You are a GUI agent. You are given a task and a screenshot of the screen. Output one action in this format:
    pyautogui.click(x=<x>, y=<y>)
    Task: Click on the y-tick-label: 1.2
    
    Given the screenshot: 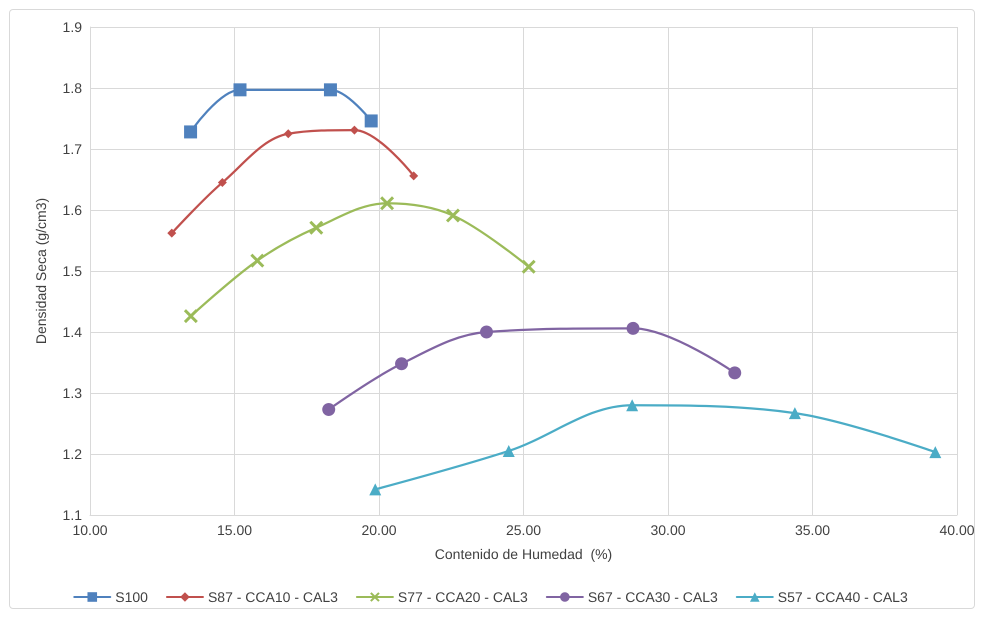 What is the action you would take?
    pyautogui.click(x=72, y=454)
    